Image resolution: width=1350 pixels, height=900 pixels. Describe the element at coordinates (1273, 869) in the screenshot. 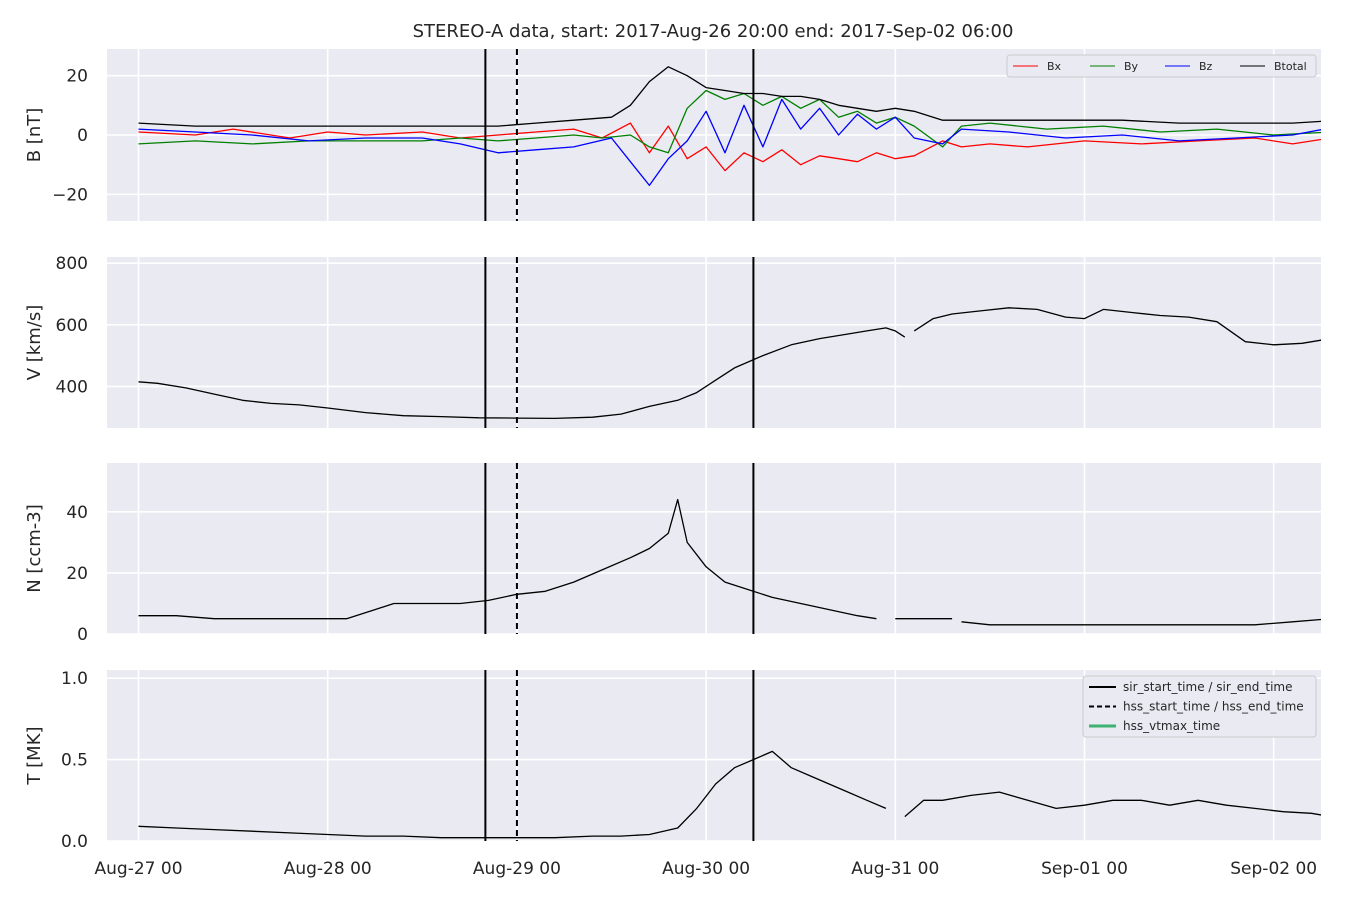

I see `x-tick-label: Sep-02 00` at that location.